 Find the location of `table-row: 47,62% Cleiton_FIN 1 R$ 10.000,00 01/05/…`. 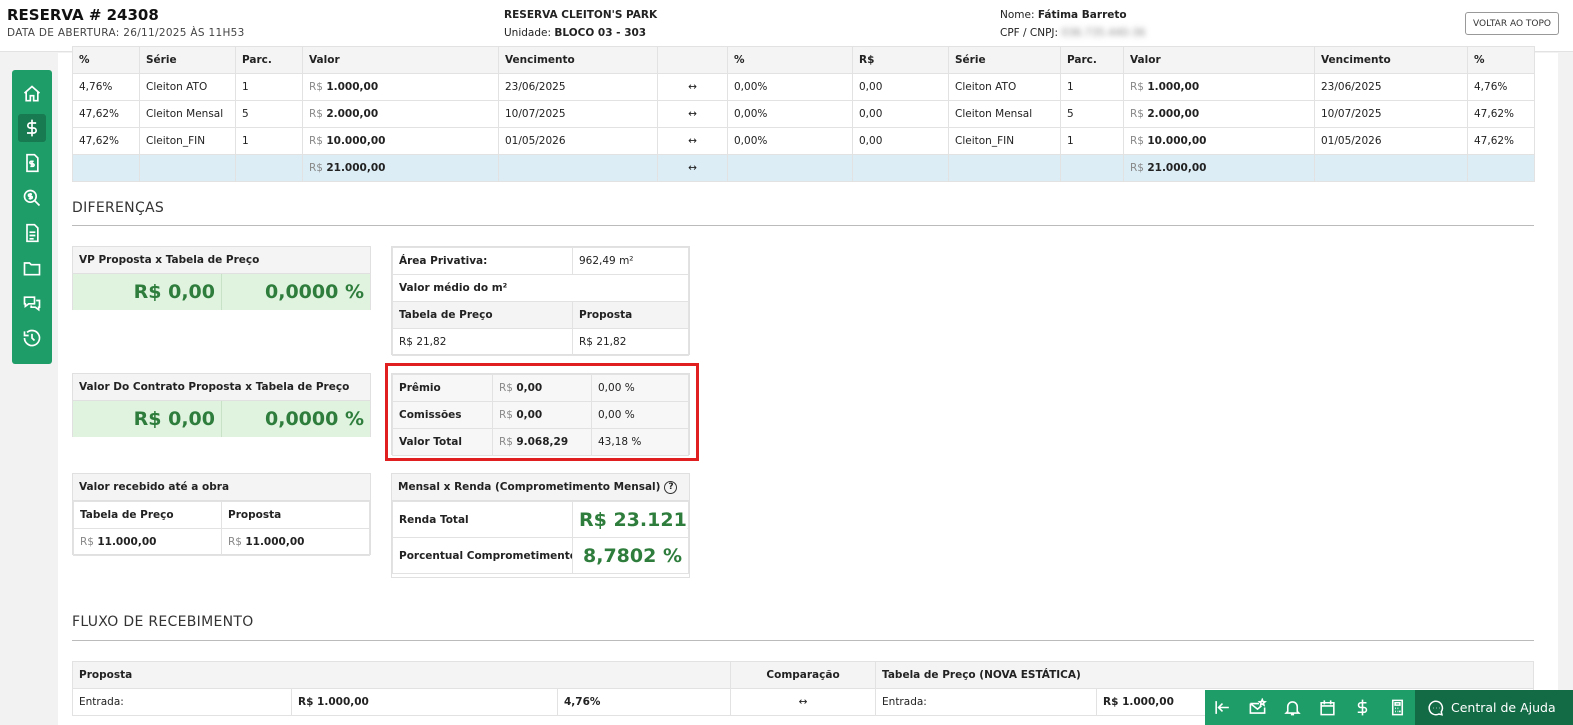

table-row: 47,62% Cleiton_FIN 1 R$ 10.000,00 01/05/… is located at coordinates (803, 141).